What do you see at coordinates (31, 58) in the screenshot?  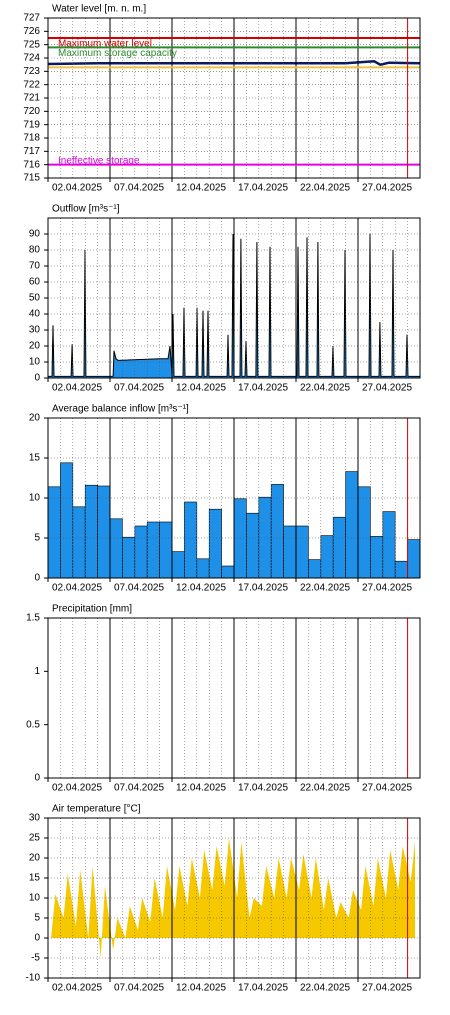 I see `y-tick-label: 724` at bounding box center [31, 58].